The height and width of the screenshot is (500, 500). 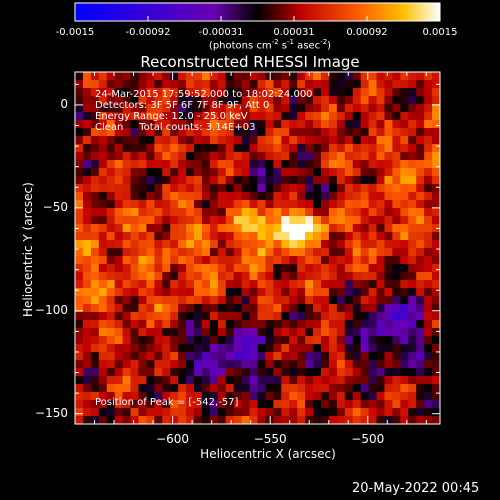 I want to click on y-tick-label: −100, so click(x=51, y=309).